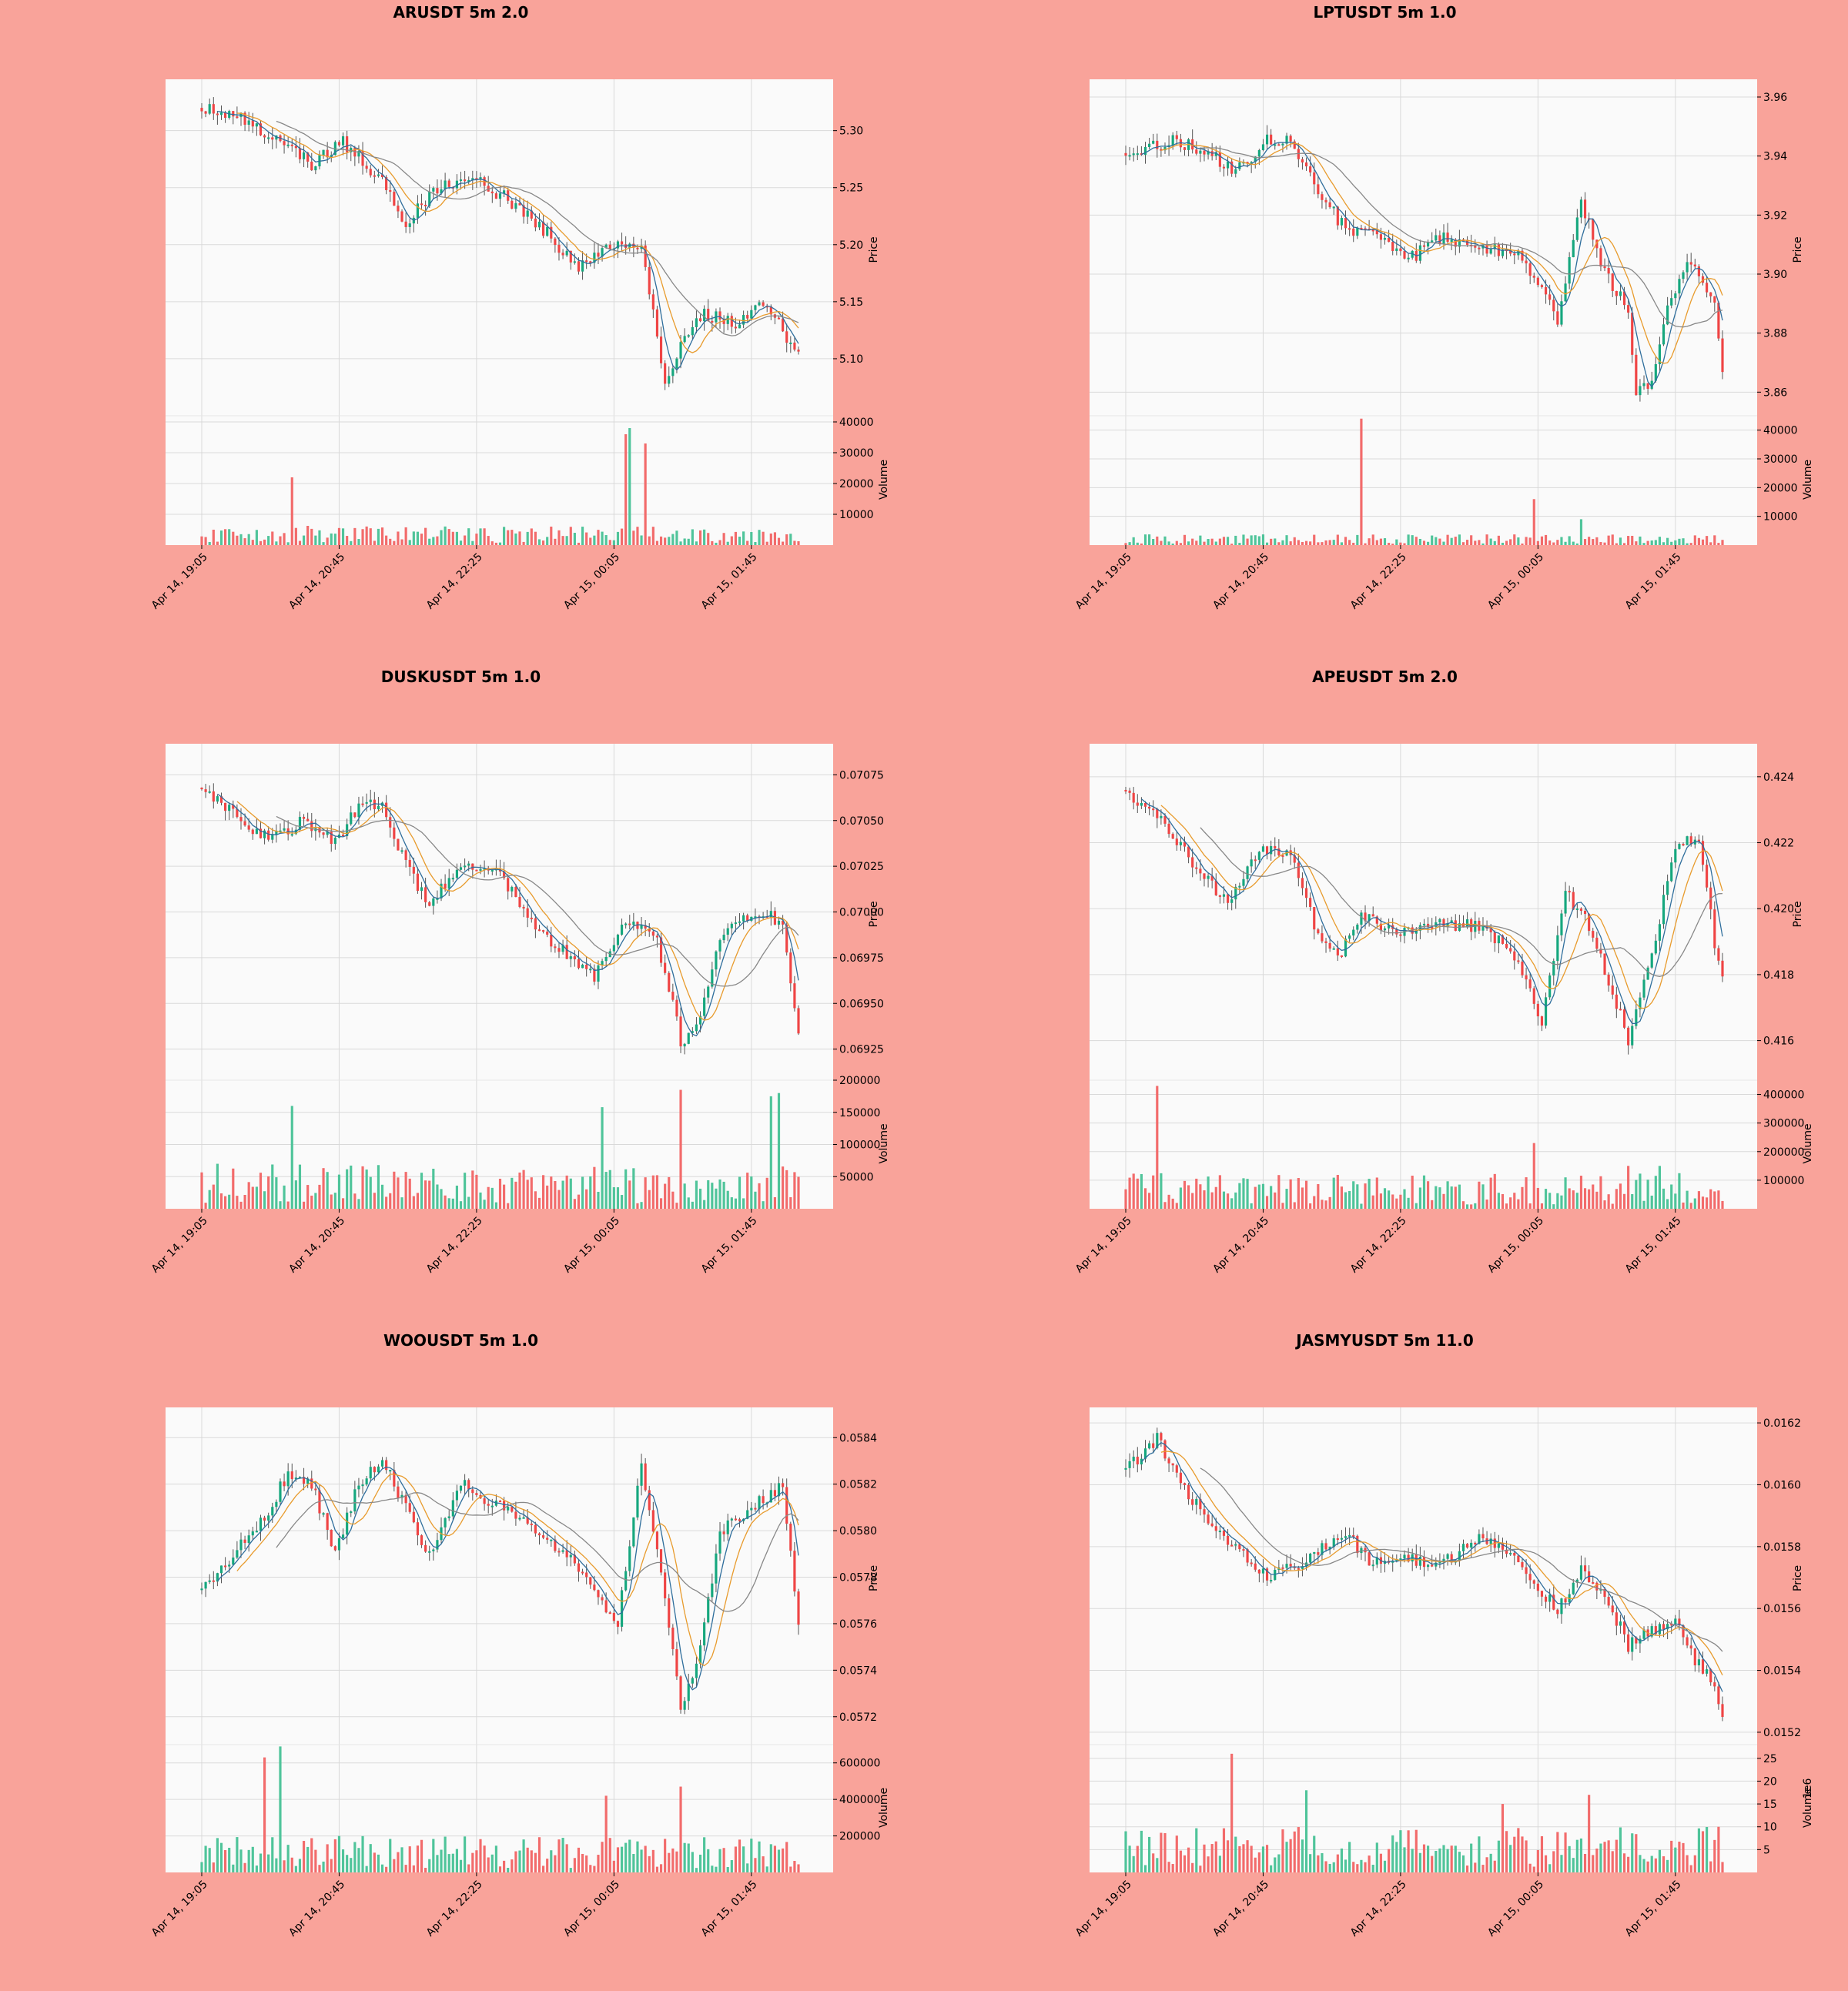  Describe the element at coordinates (1784, 1152) in the screenshot. I see `volume-tick-label: 200000` at that location.